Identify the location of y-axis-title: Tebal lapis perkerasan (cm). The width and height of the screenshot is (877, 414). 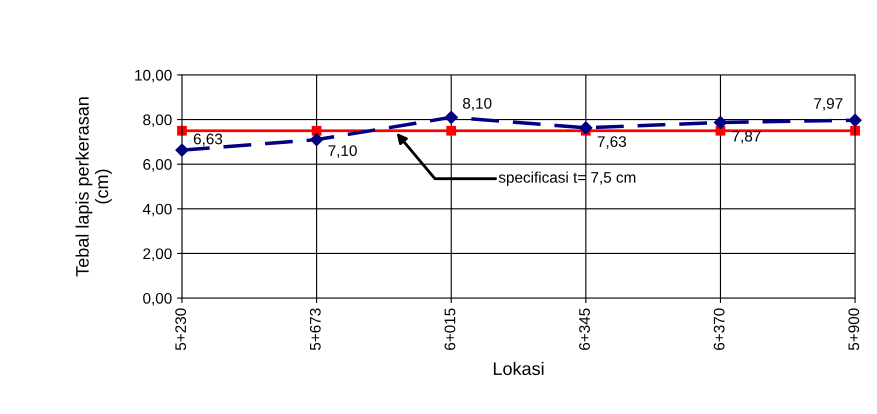
(94, 186).